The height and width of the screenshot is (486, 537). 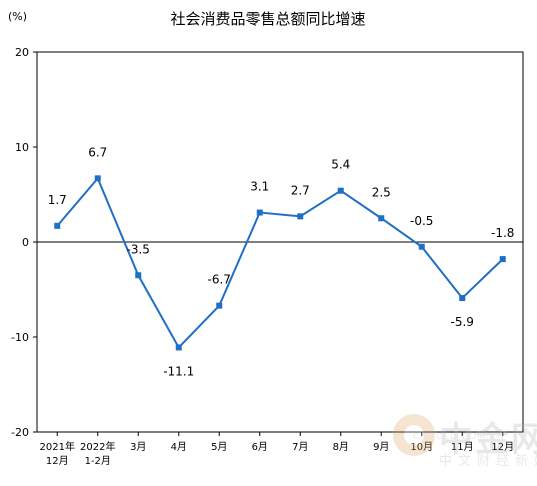 What do you see at coordinates (22, 147) in the screenshot?
I see `y-tick-label: 10` at bounding box center [22, 147].